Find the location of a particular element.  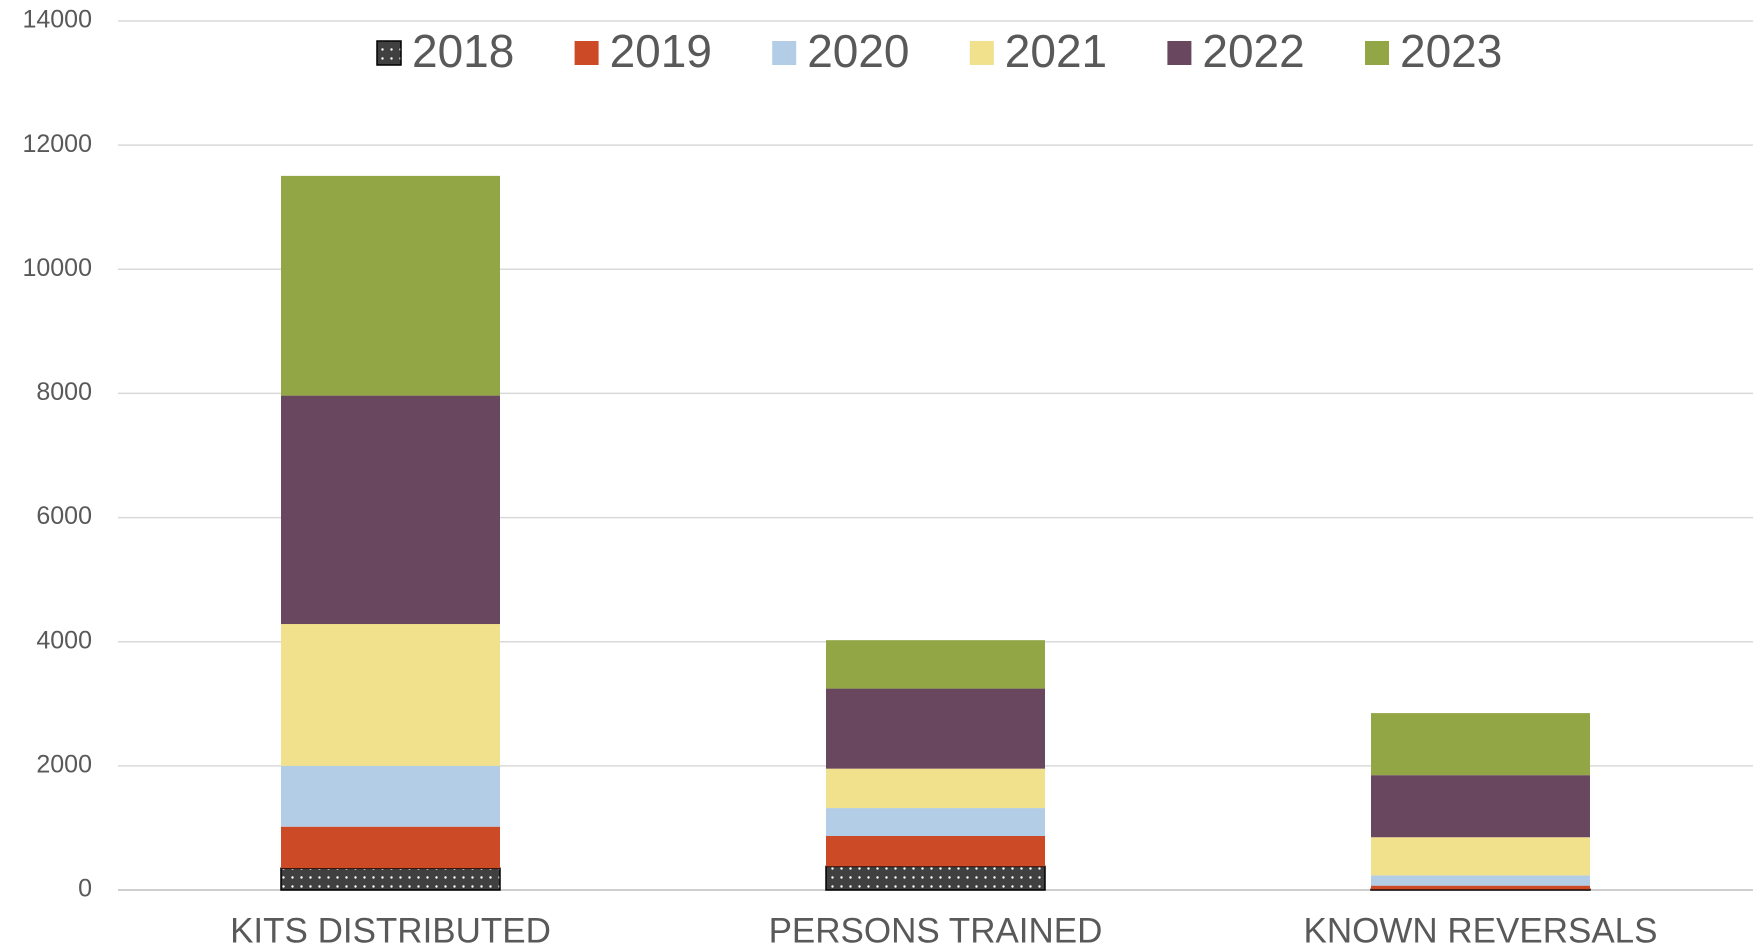

y-tick-label: 14000 is located at coordinates (57, 20).